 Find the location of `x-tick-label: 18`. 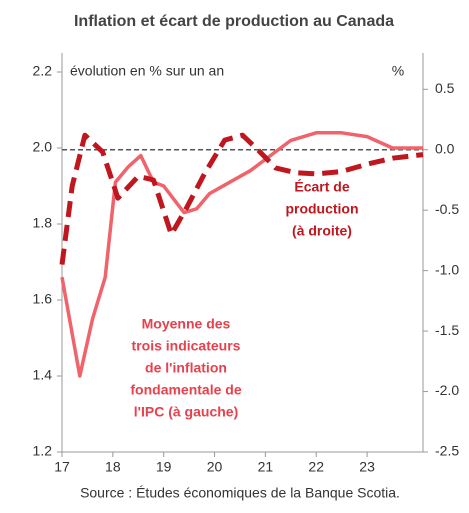

x-tick-label: 18 is located at coordinates (113, 467).